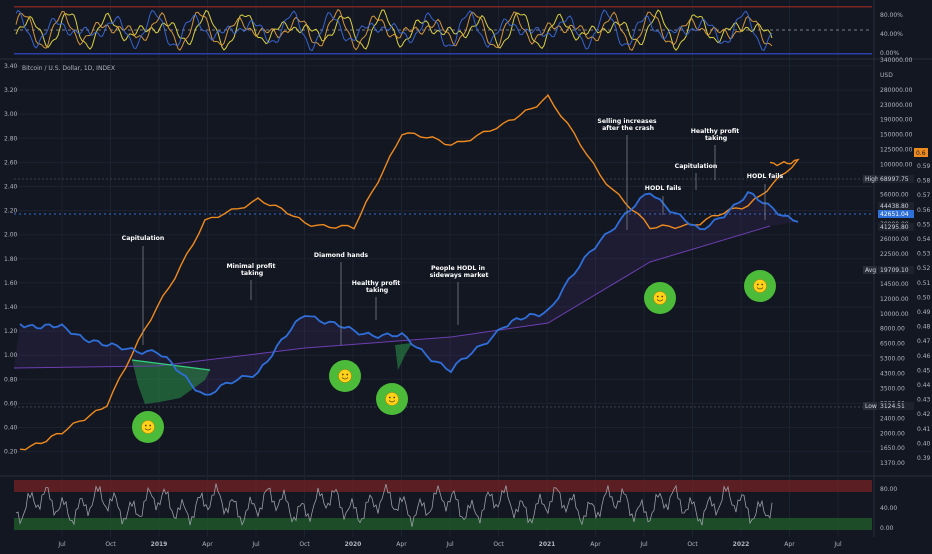  What do you see at coordinates (894, 194) in the screenshot?
I see `right-tick-label: 56000.00` at bounding box center [894, 194].